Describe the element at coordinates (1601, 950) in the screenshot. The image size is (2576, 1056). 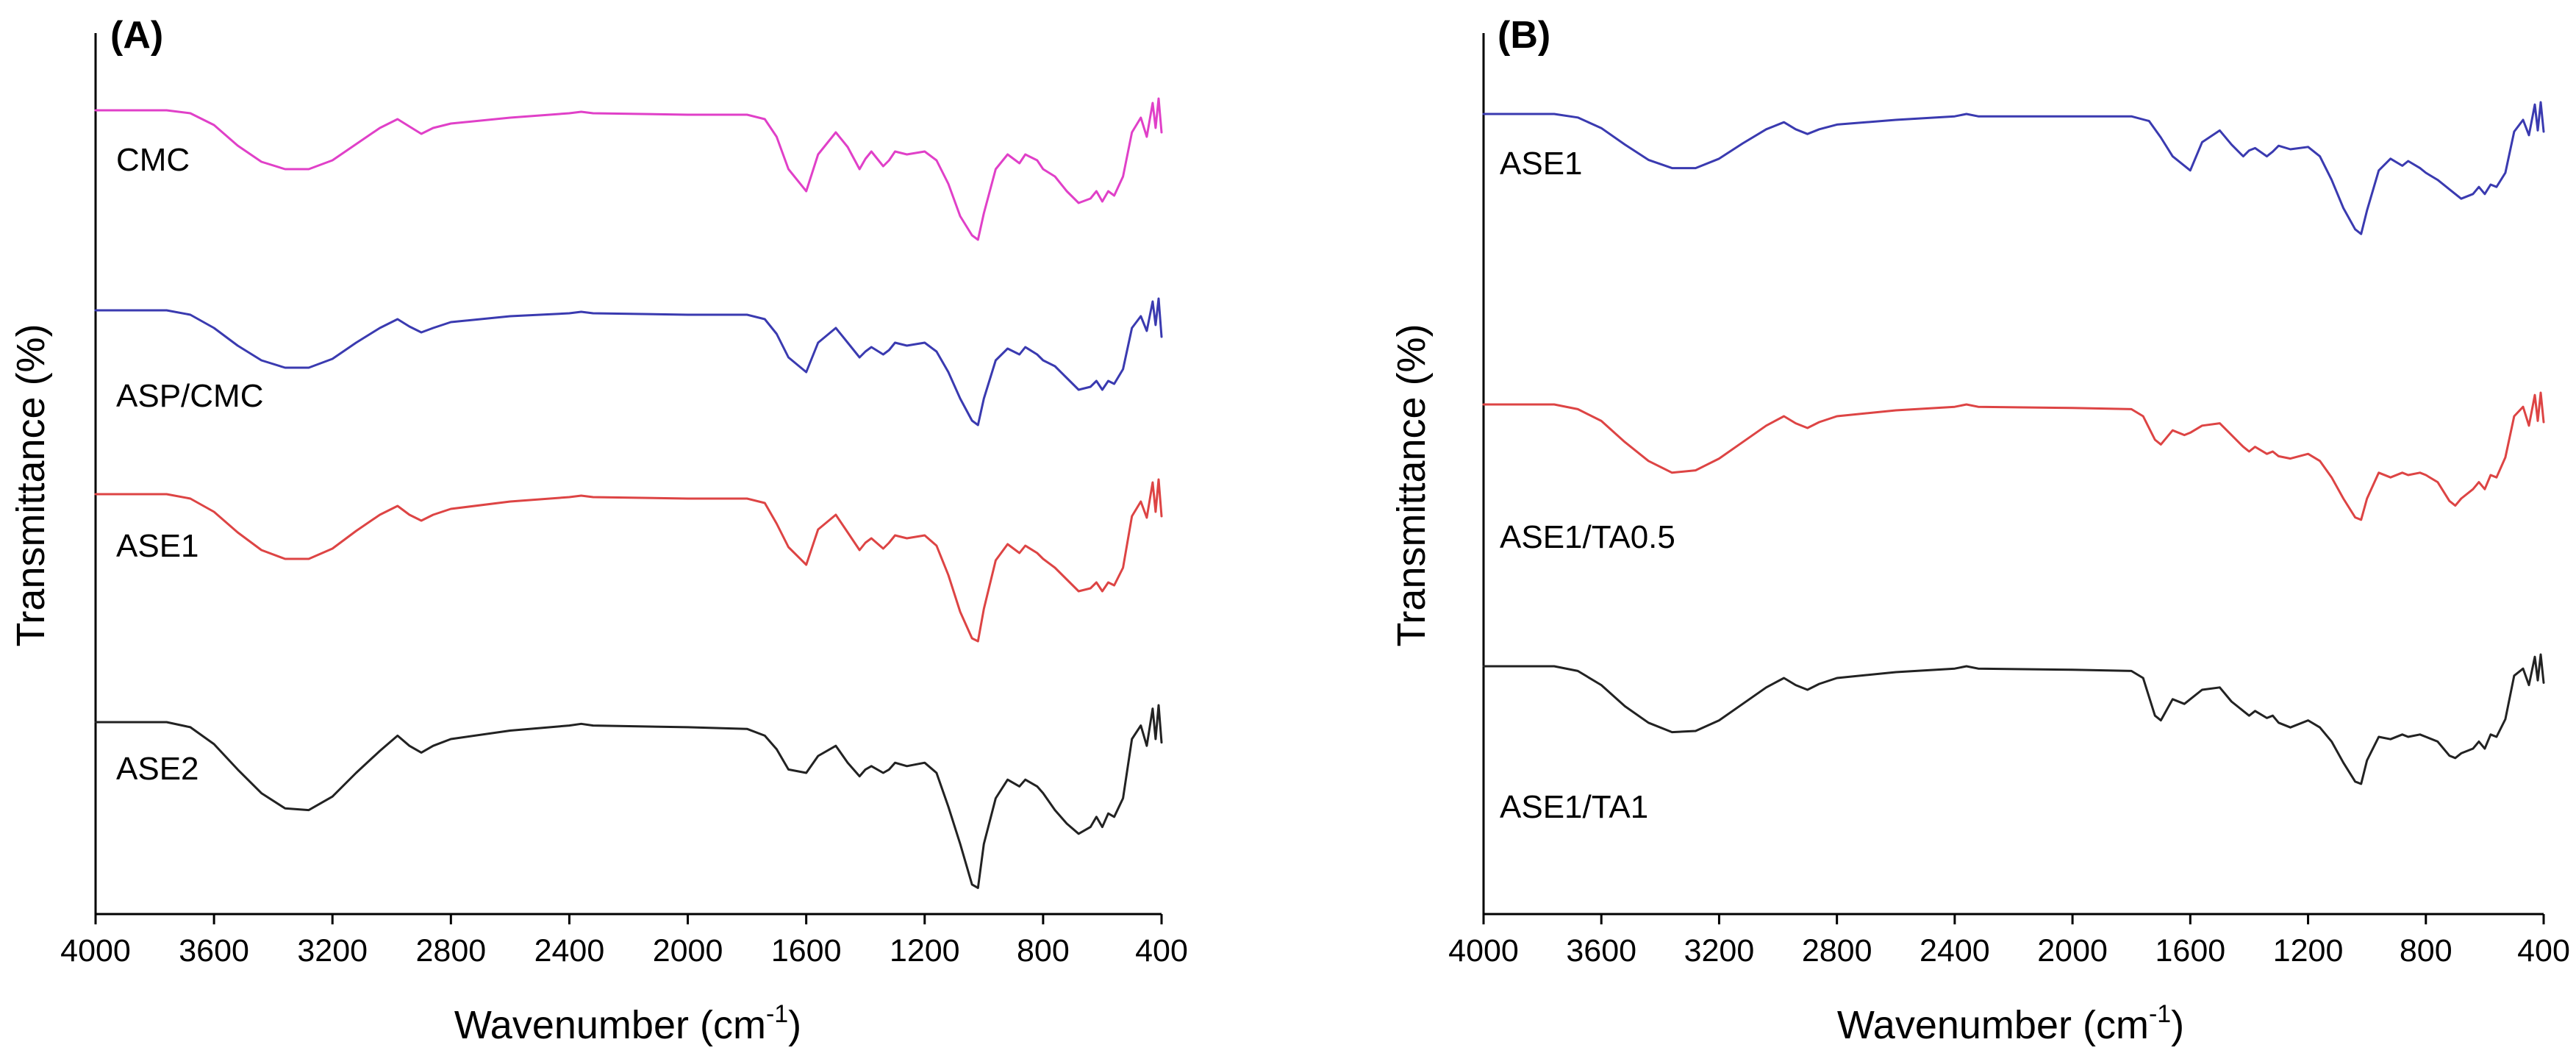
I see `panel-b-x-tick-label: 3600` at that location.